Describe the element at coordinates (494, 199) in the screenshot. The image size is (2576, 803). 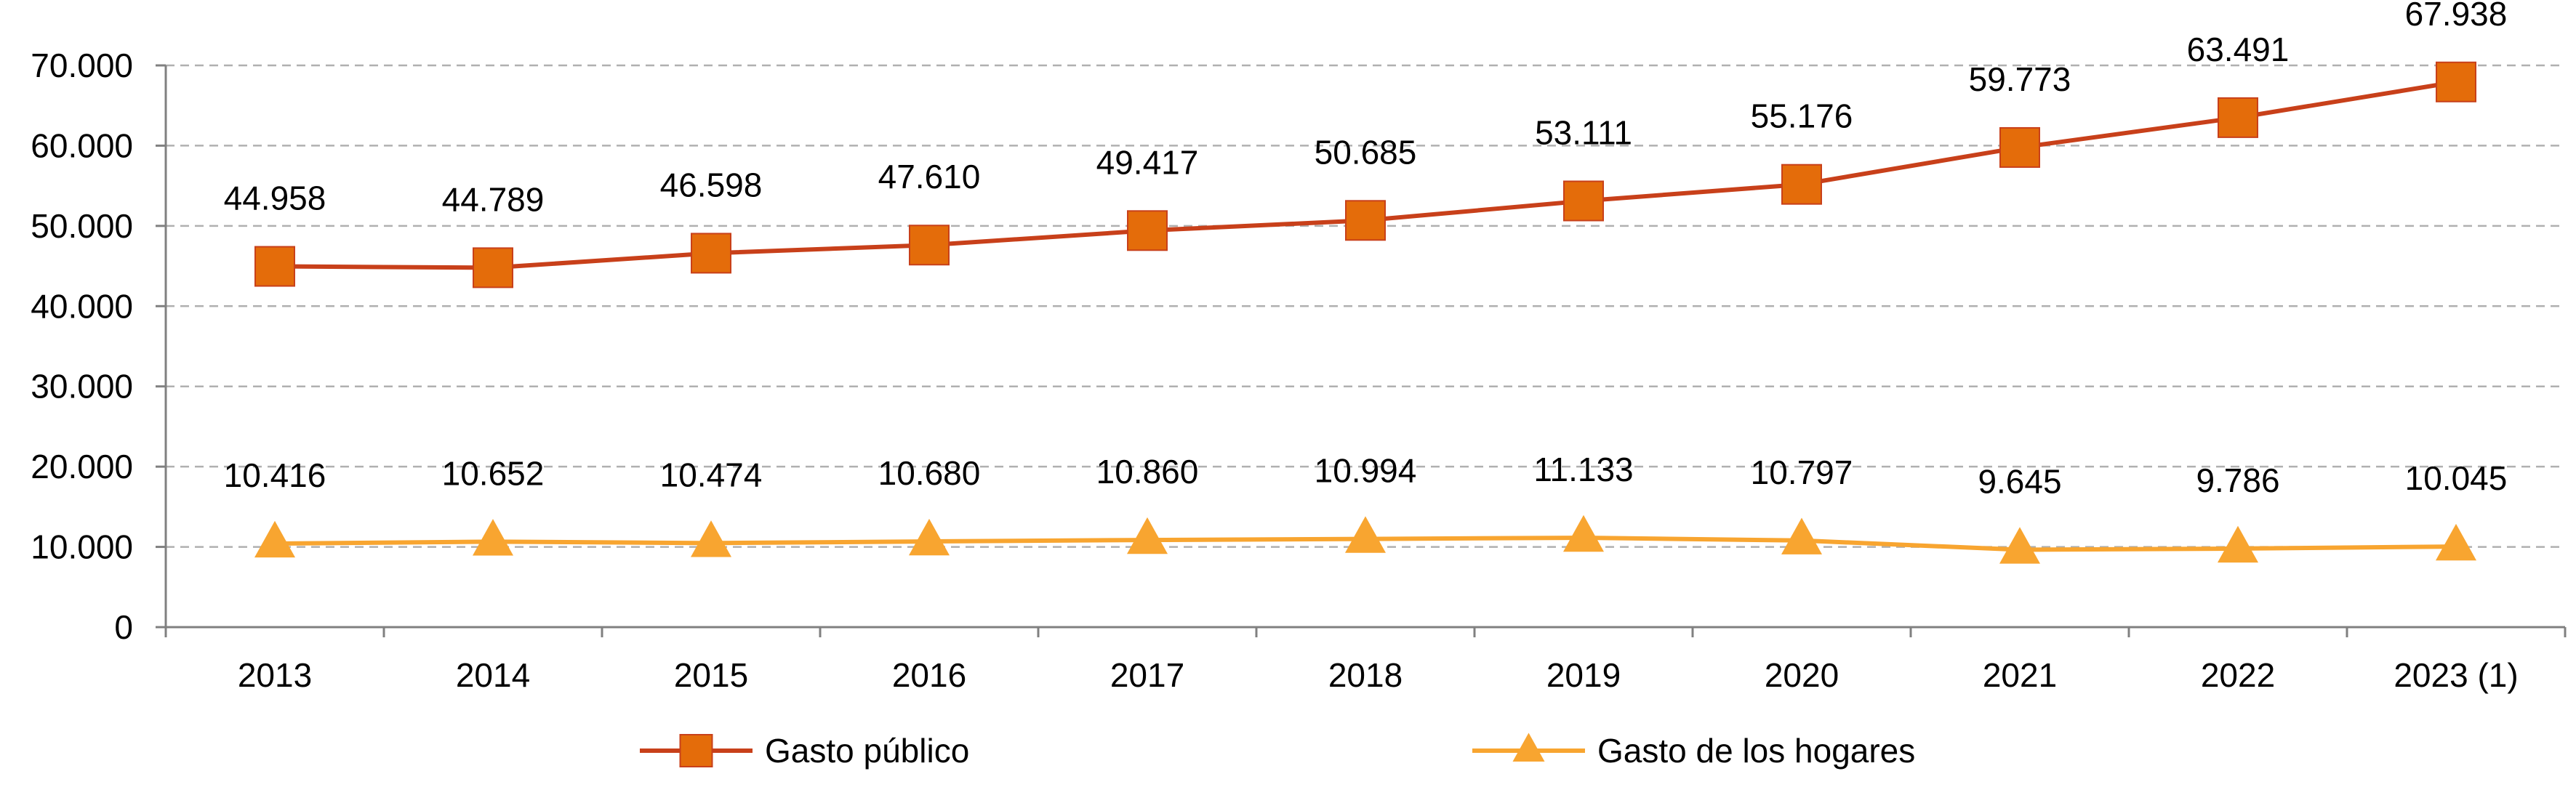
I see `data-label: 44.789` at that location.